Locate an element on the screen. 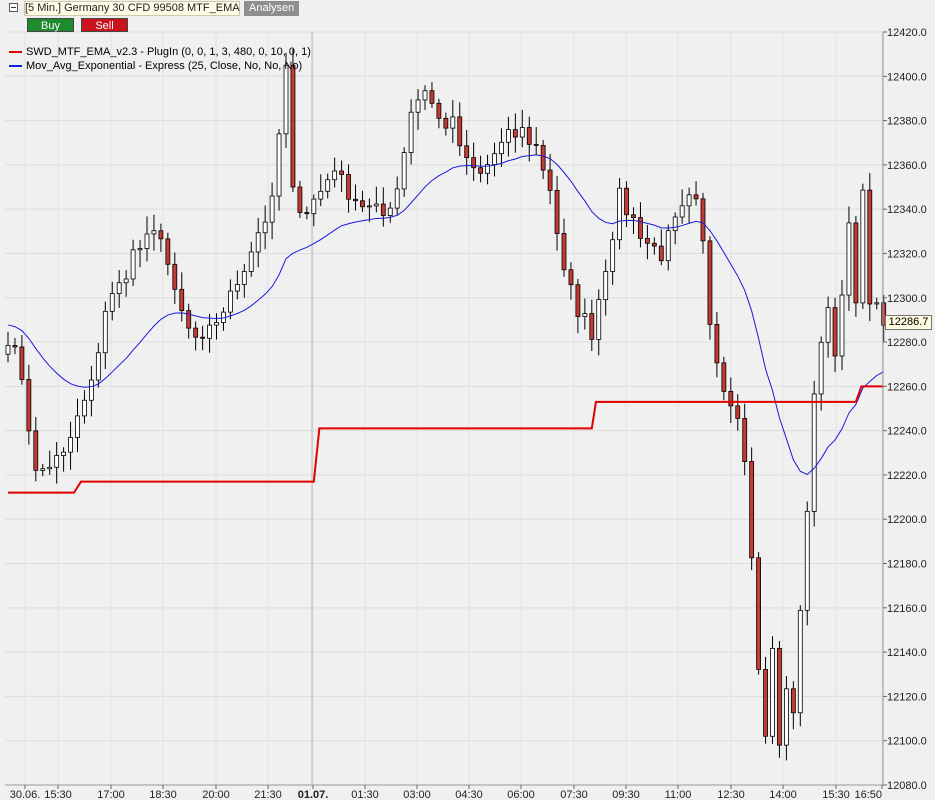 This screenshot has width=935, height=800. y-tick-label: 12120.0 is located at coordinates (907, 697).